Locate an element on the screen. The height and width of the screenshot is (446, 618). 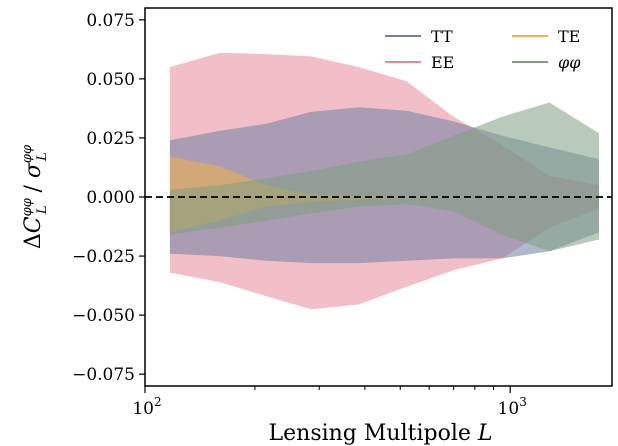
legend: TT EE TE φφ is located at coordinates (483, 49).